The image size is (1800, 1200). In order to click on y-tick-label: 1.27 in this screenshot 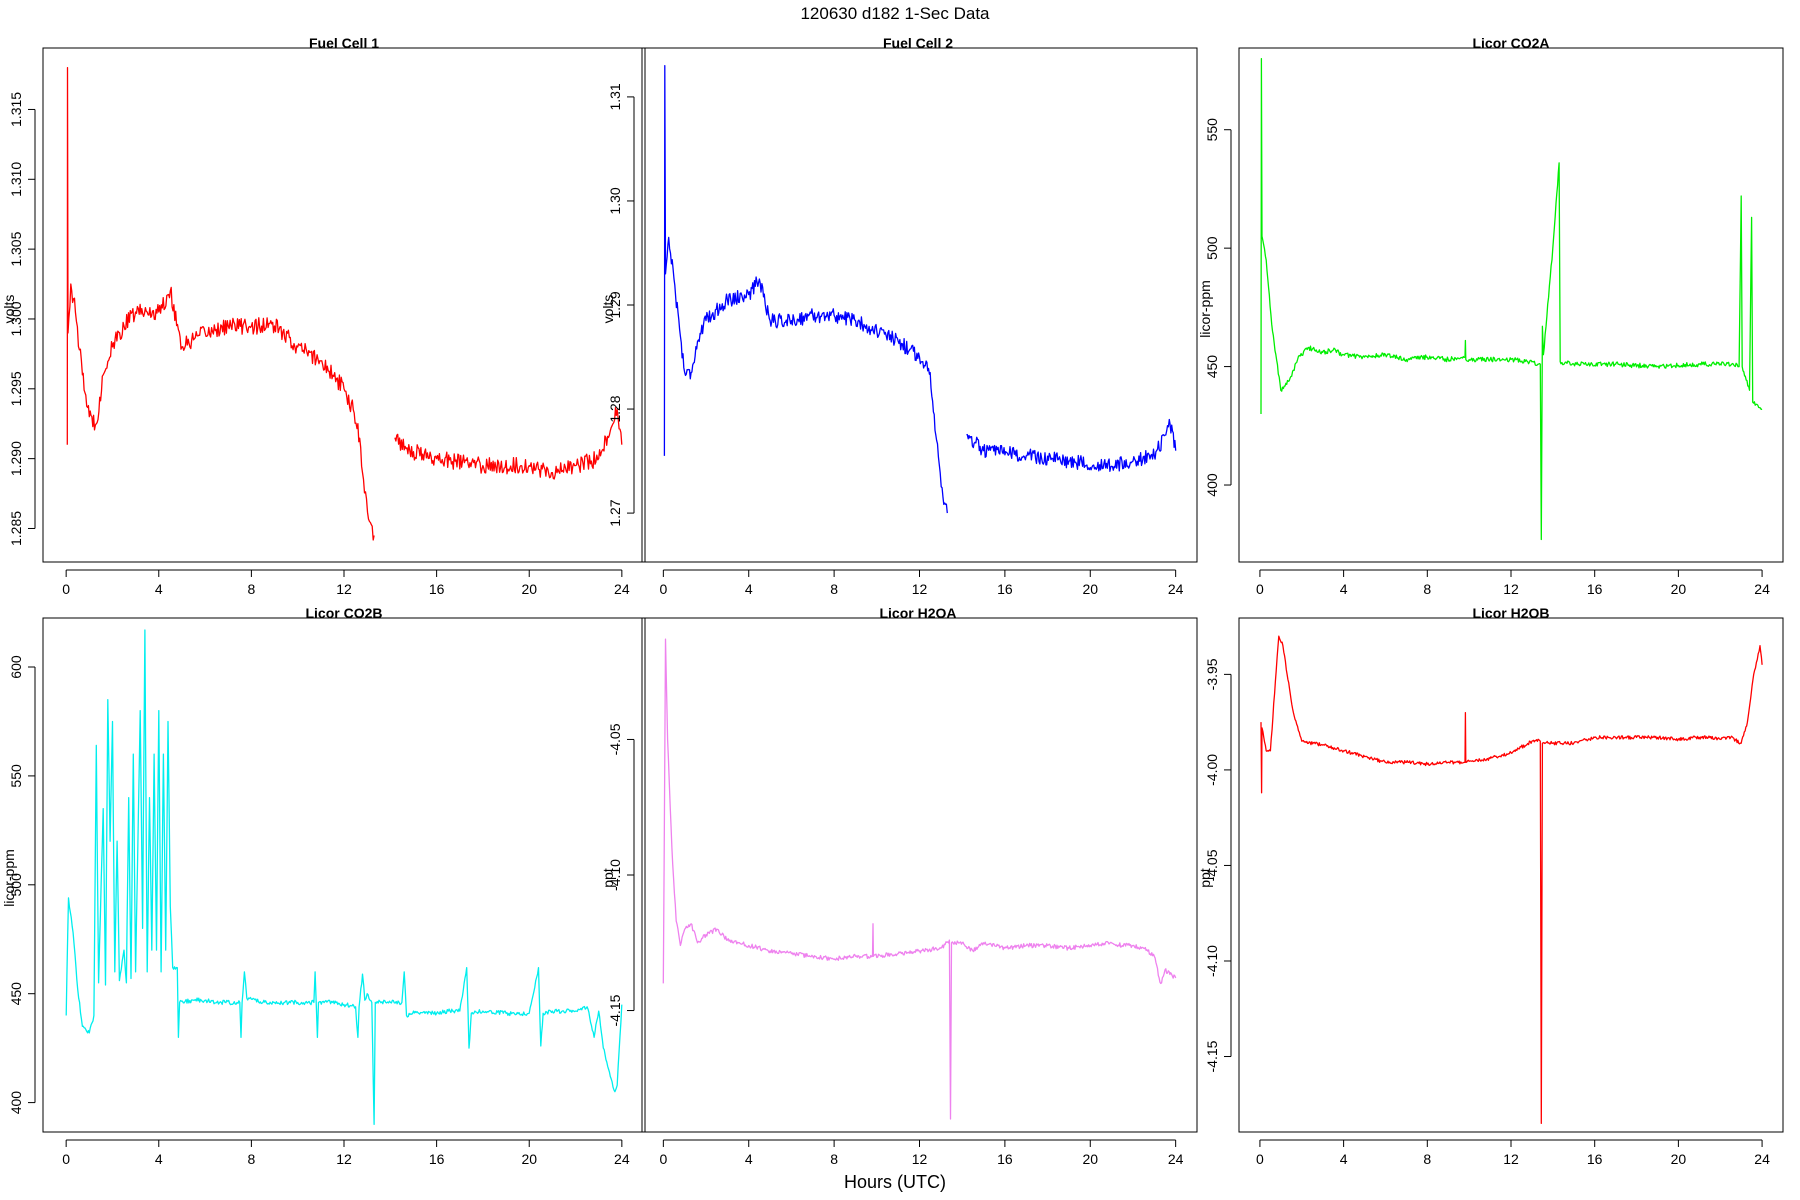, I will do `click(615, 512)`.